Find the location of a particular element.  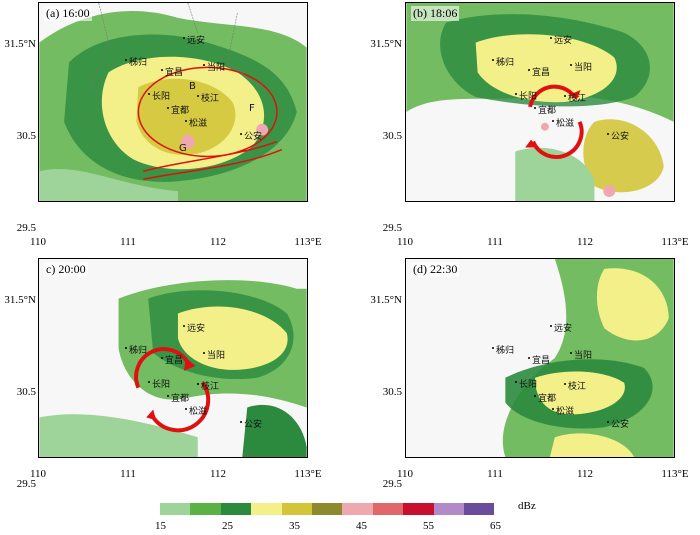

radar-map-a is located at coordinates (173, 102).